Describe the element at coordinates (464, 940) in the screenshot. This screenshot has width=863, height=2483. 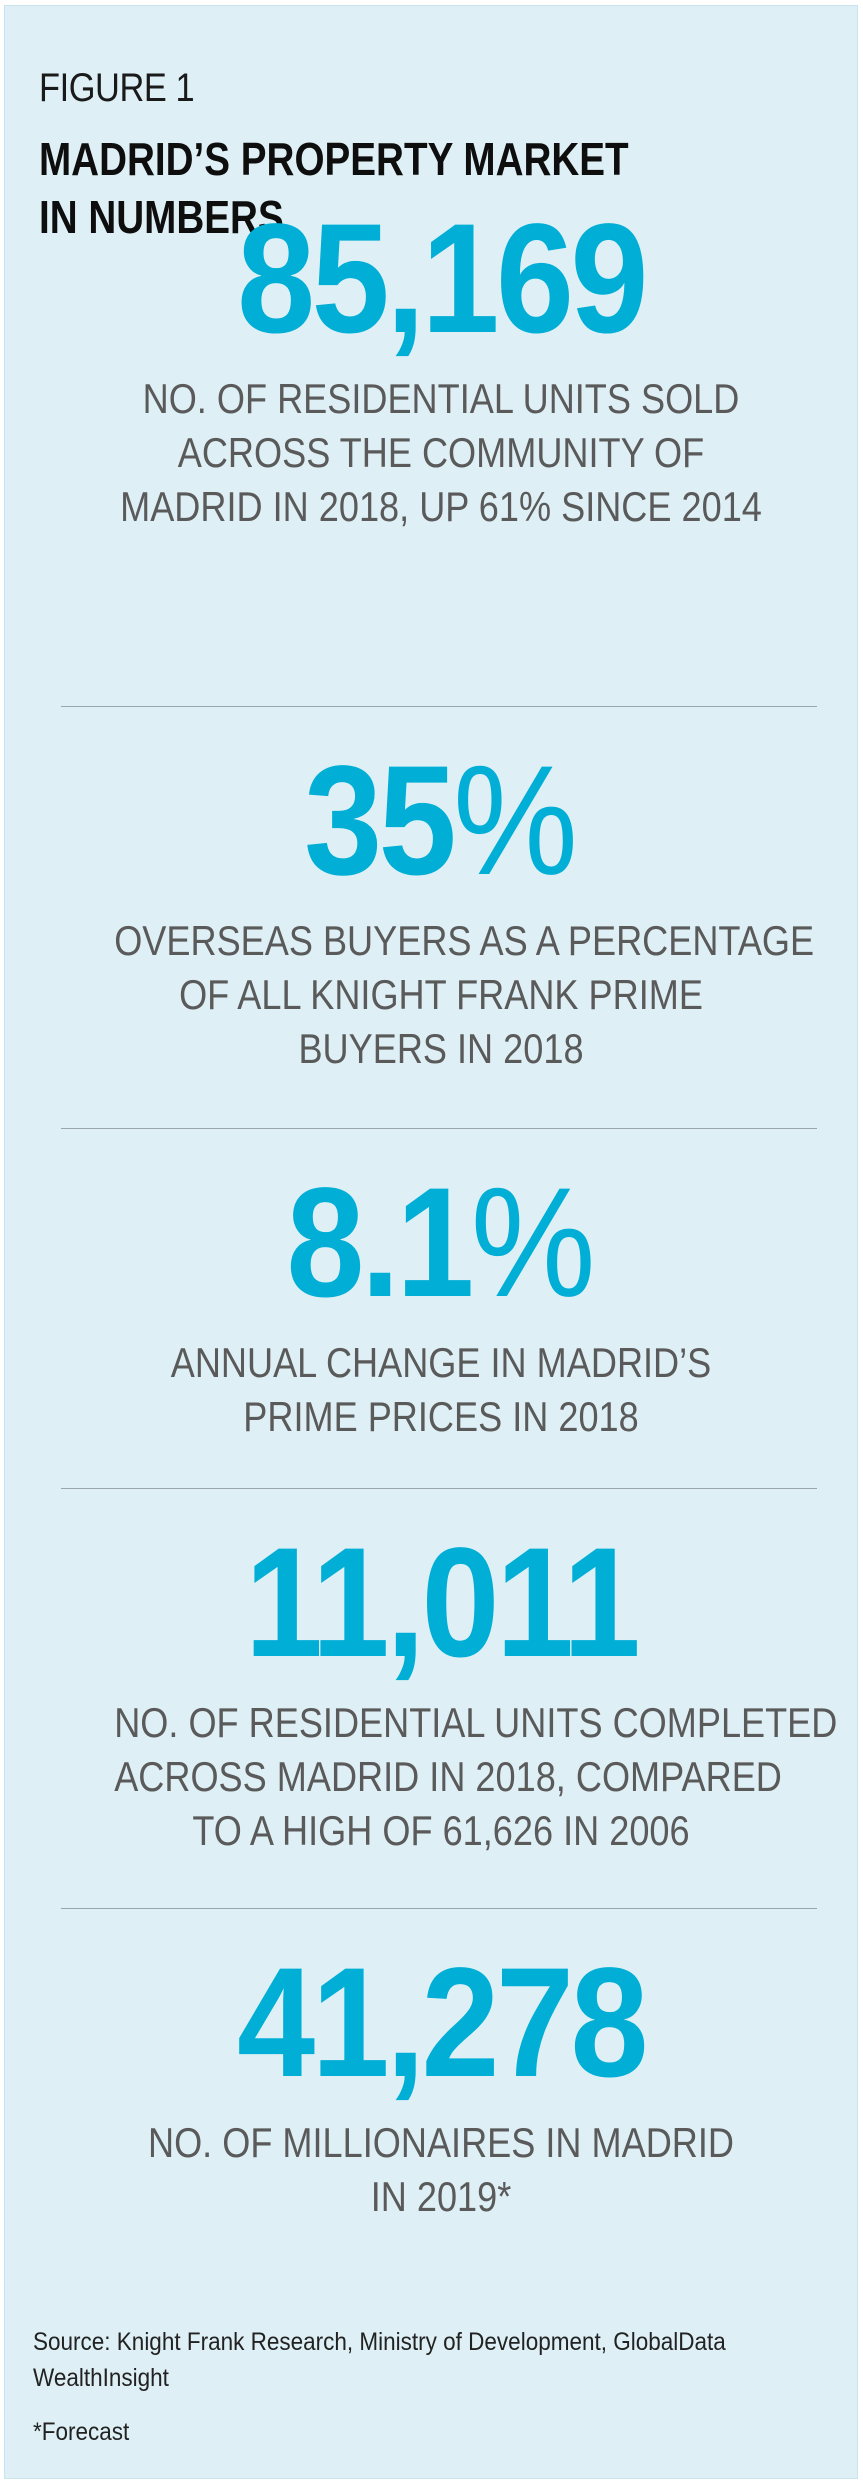
I see `stat-description-line: OVERSEAS BUYERS AS A PERCENTAGE` at that location.